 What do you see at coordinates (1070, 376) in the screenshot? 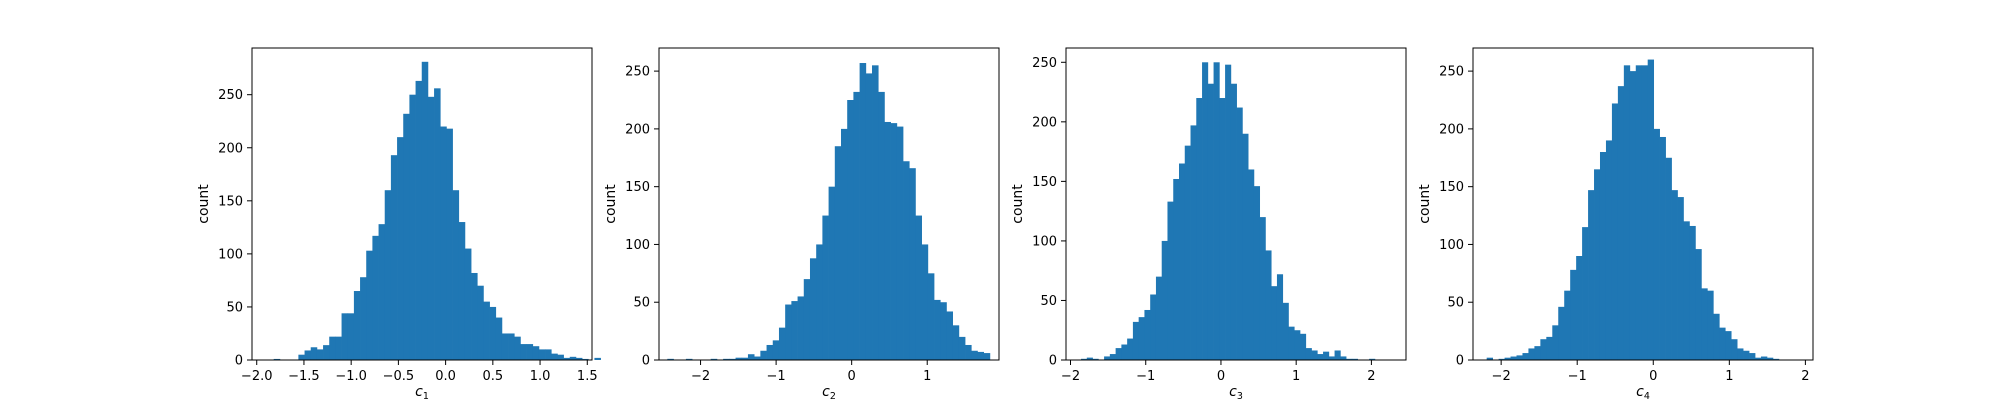
I see `x-tick-label: −2` at bounding box center [1070, 376].